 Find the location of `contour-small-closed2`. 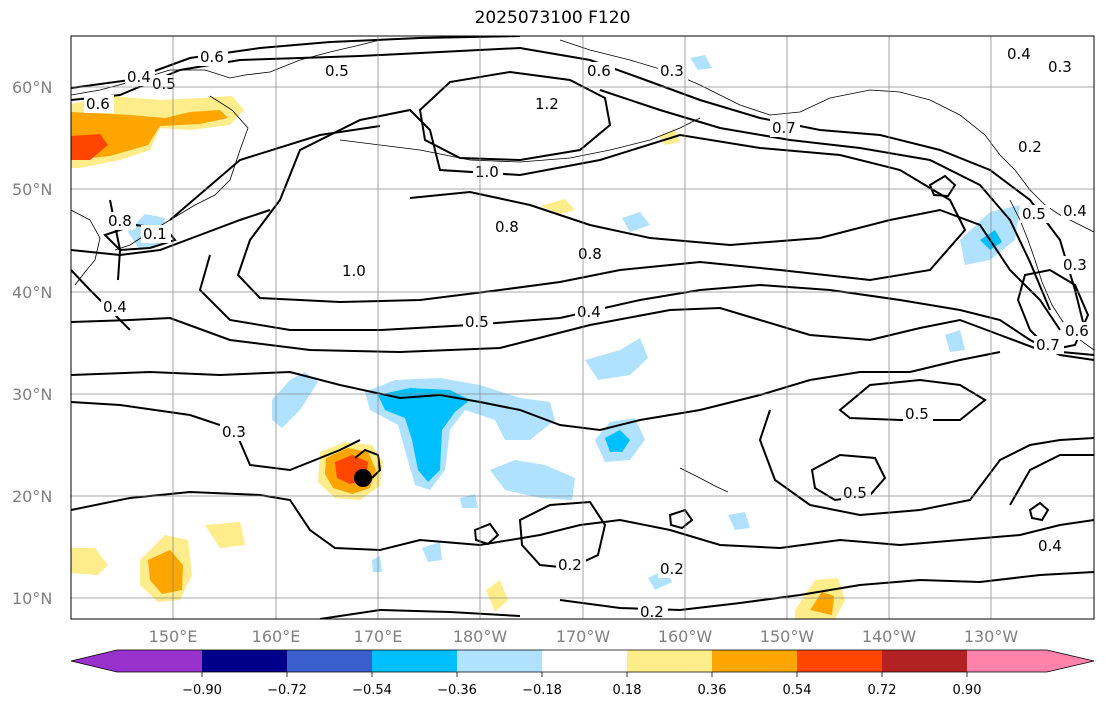

contour-small-closed2 is located at coordinates (1039, 511).